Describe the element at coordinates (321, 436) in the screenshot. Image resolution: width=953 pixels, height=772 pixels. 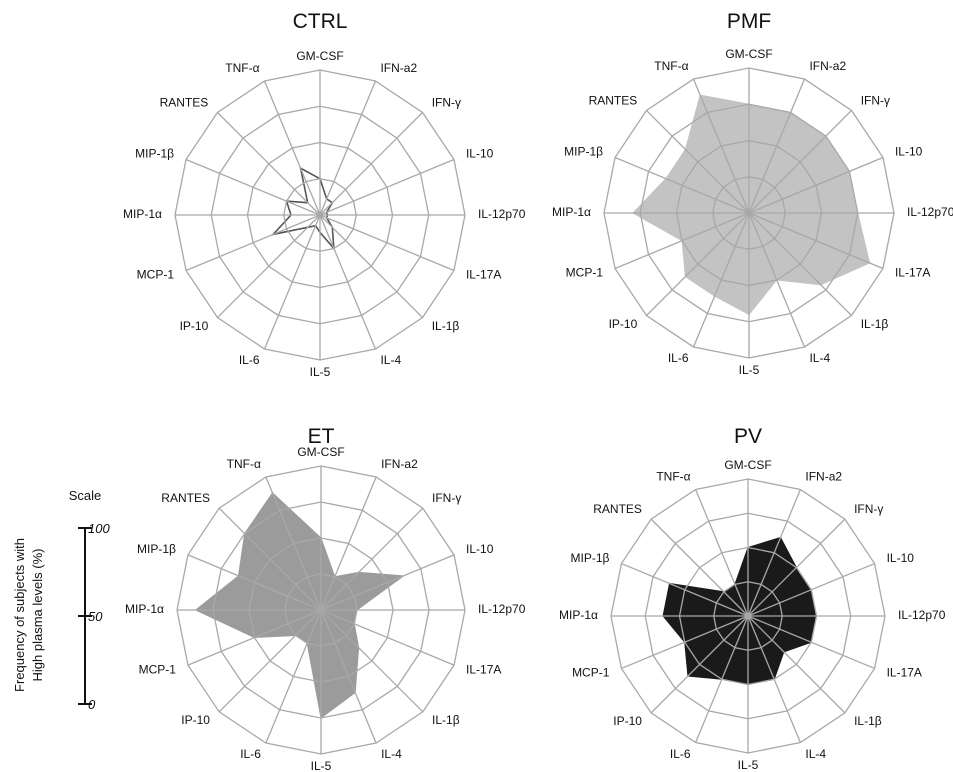
I see `chart-title-et: ET` at that location.